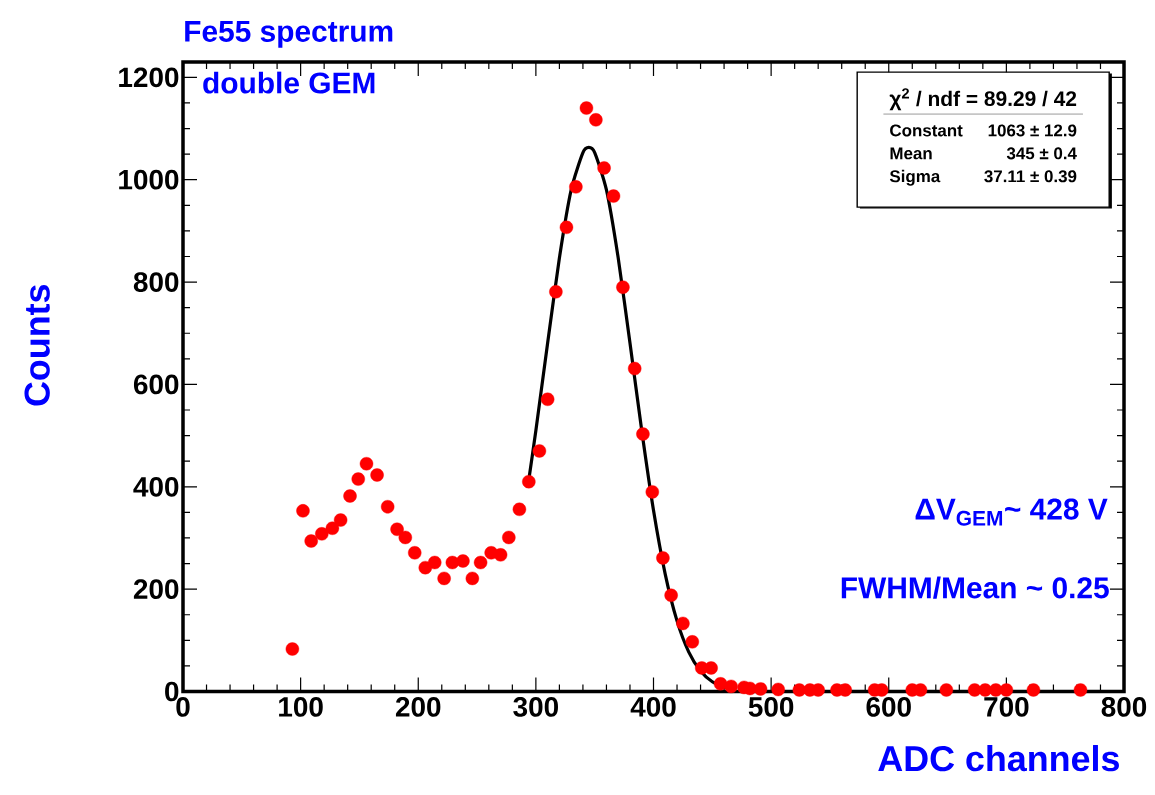 Image resolution: width=1155 pixels, height=795 pixels. What do you see at coordinates (289, 34) in the screenshot?
I see `chart-title: Fe55 spectrum` at bounding box center [289, 34].